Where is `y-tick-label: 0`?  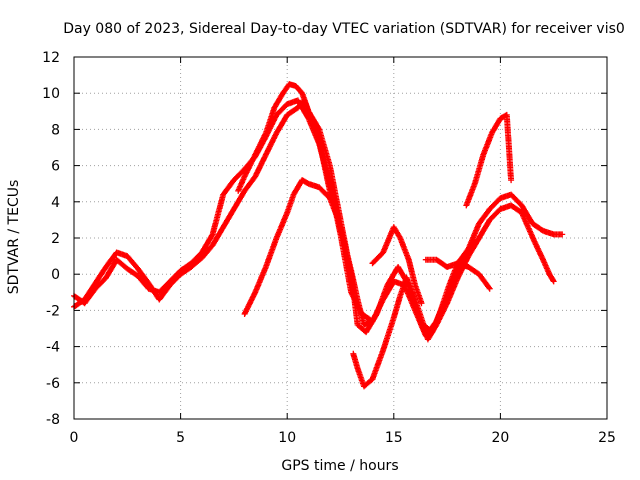 y-tick-label: 0 is located at coordinates (55, 275).